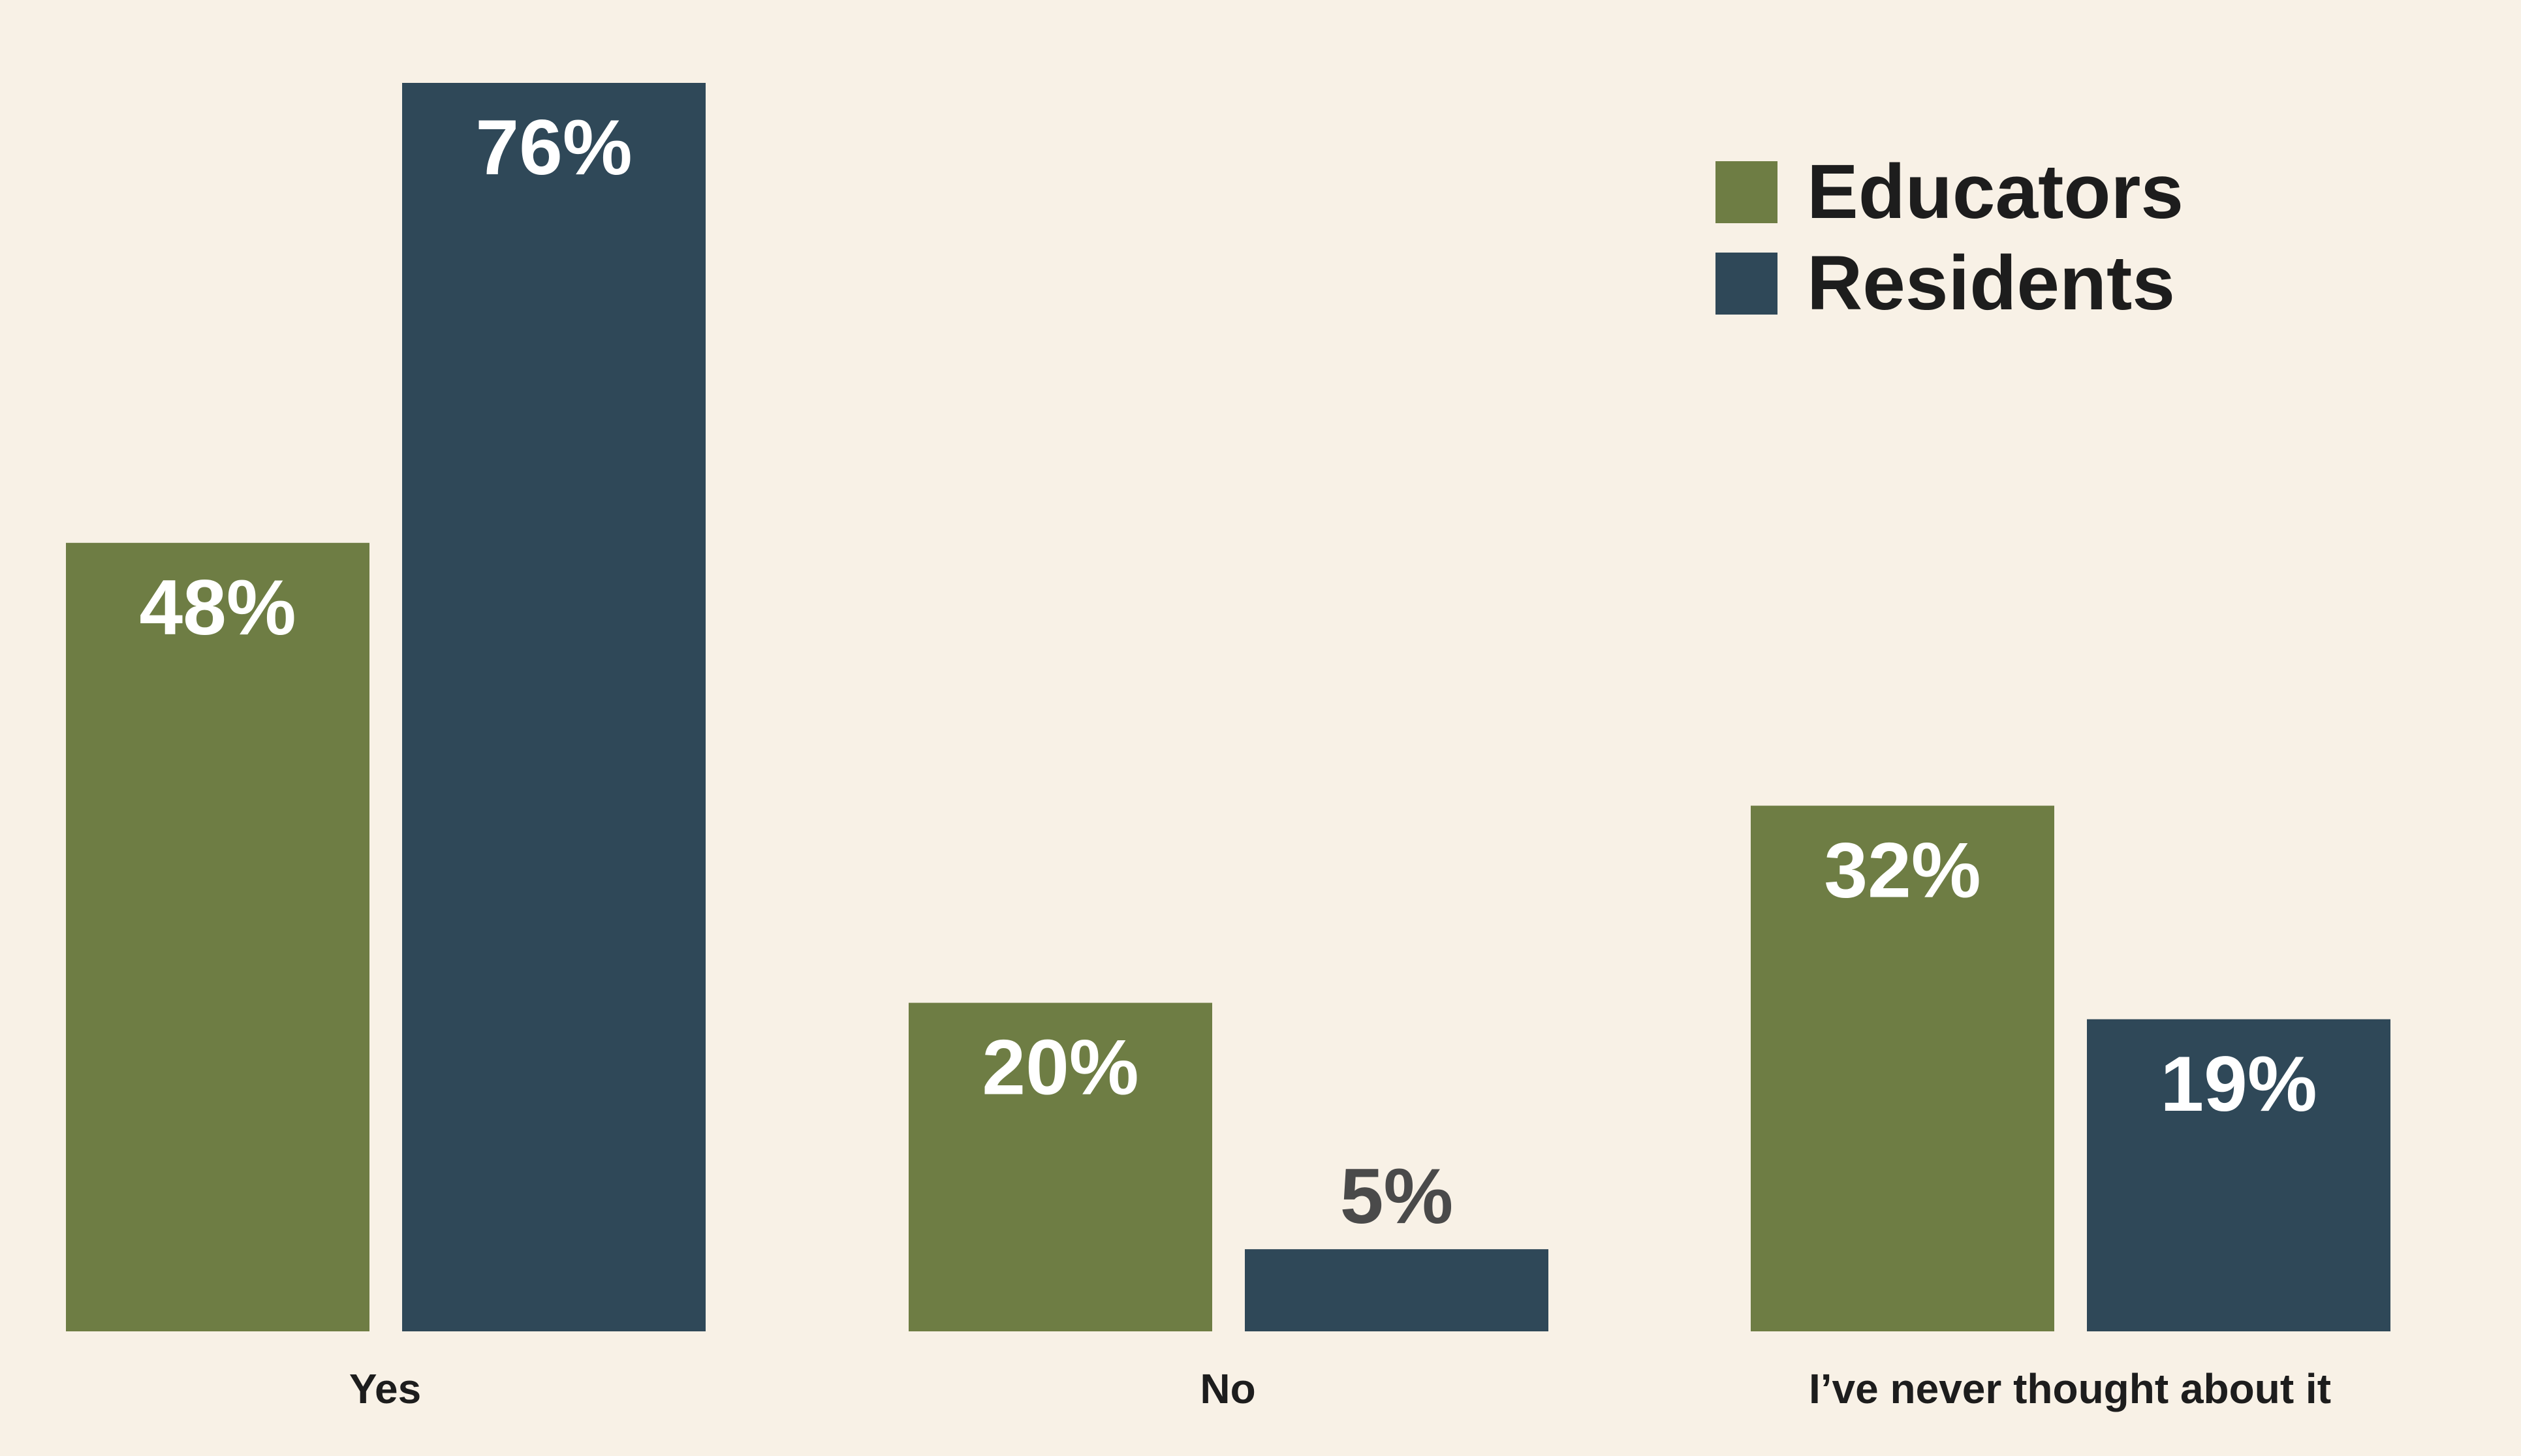 This screenshot has height=1456, width=2521. Describe the element at coordinates (2238, 1175) in the screenshot. I see `bar-residents-i-ve-never-thought-about-it` at that location.